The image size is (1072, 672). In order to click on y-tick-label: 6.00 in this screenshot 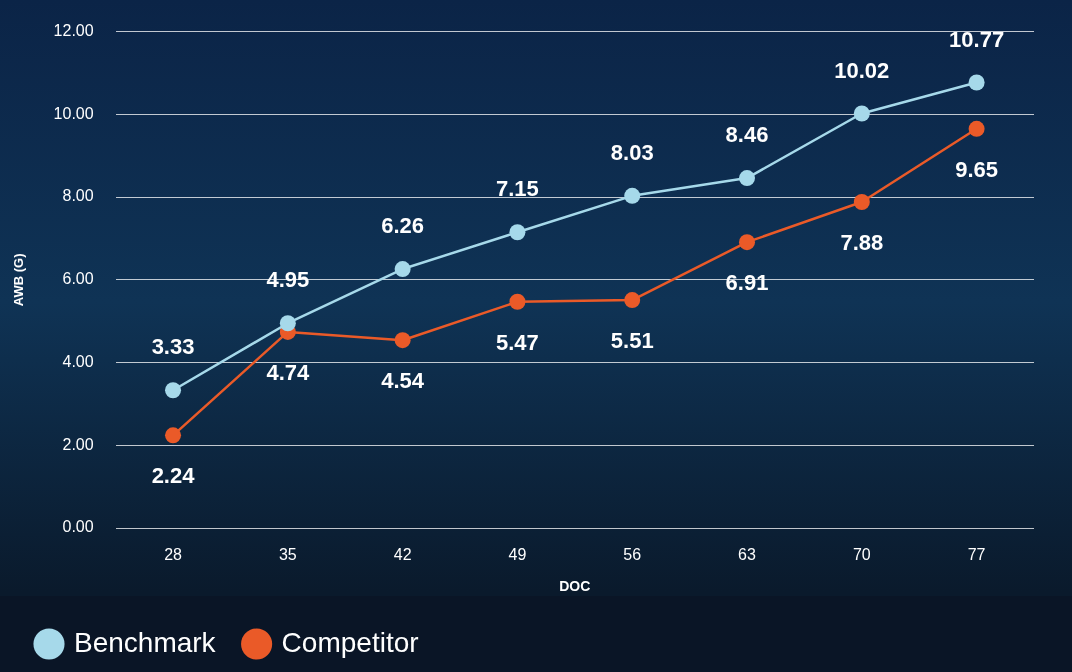, I will do `click(78, 279)`.